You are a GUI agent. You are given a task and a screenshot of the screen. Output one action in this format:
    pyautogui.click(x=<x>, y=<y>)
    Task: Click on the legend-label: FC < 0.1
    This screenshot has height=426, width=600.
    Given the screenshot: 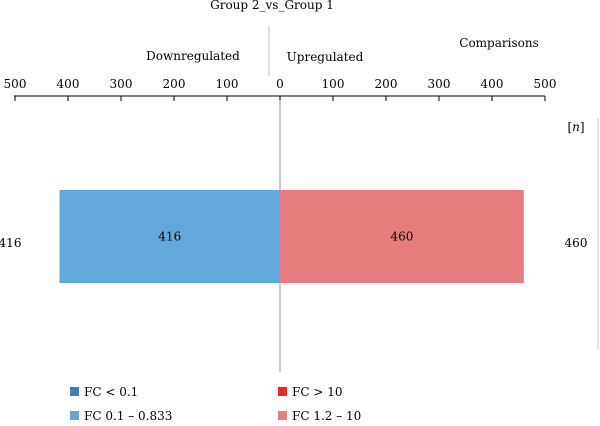 What is the action you would take?
    pyautogui.click(x=111, y=392)
    